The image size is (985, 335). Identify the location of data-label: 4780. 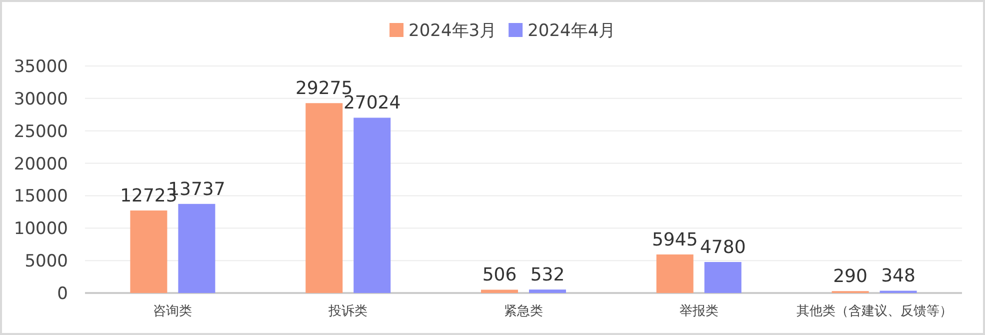
(723, 247).